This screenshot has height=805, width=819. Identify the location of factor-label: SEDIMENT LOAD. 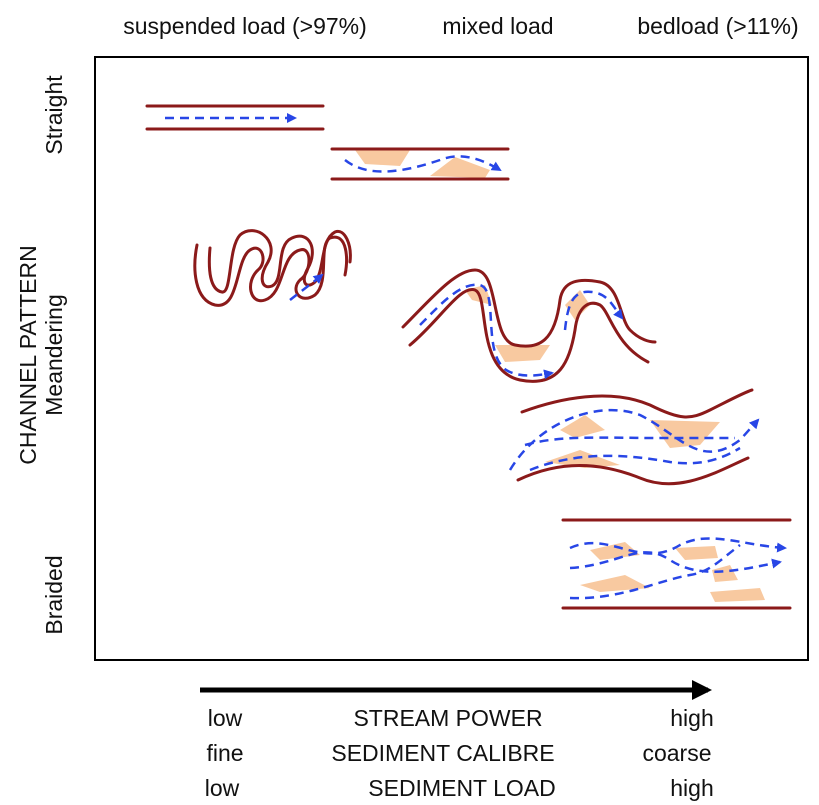
(461, 788).